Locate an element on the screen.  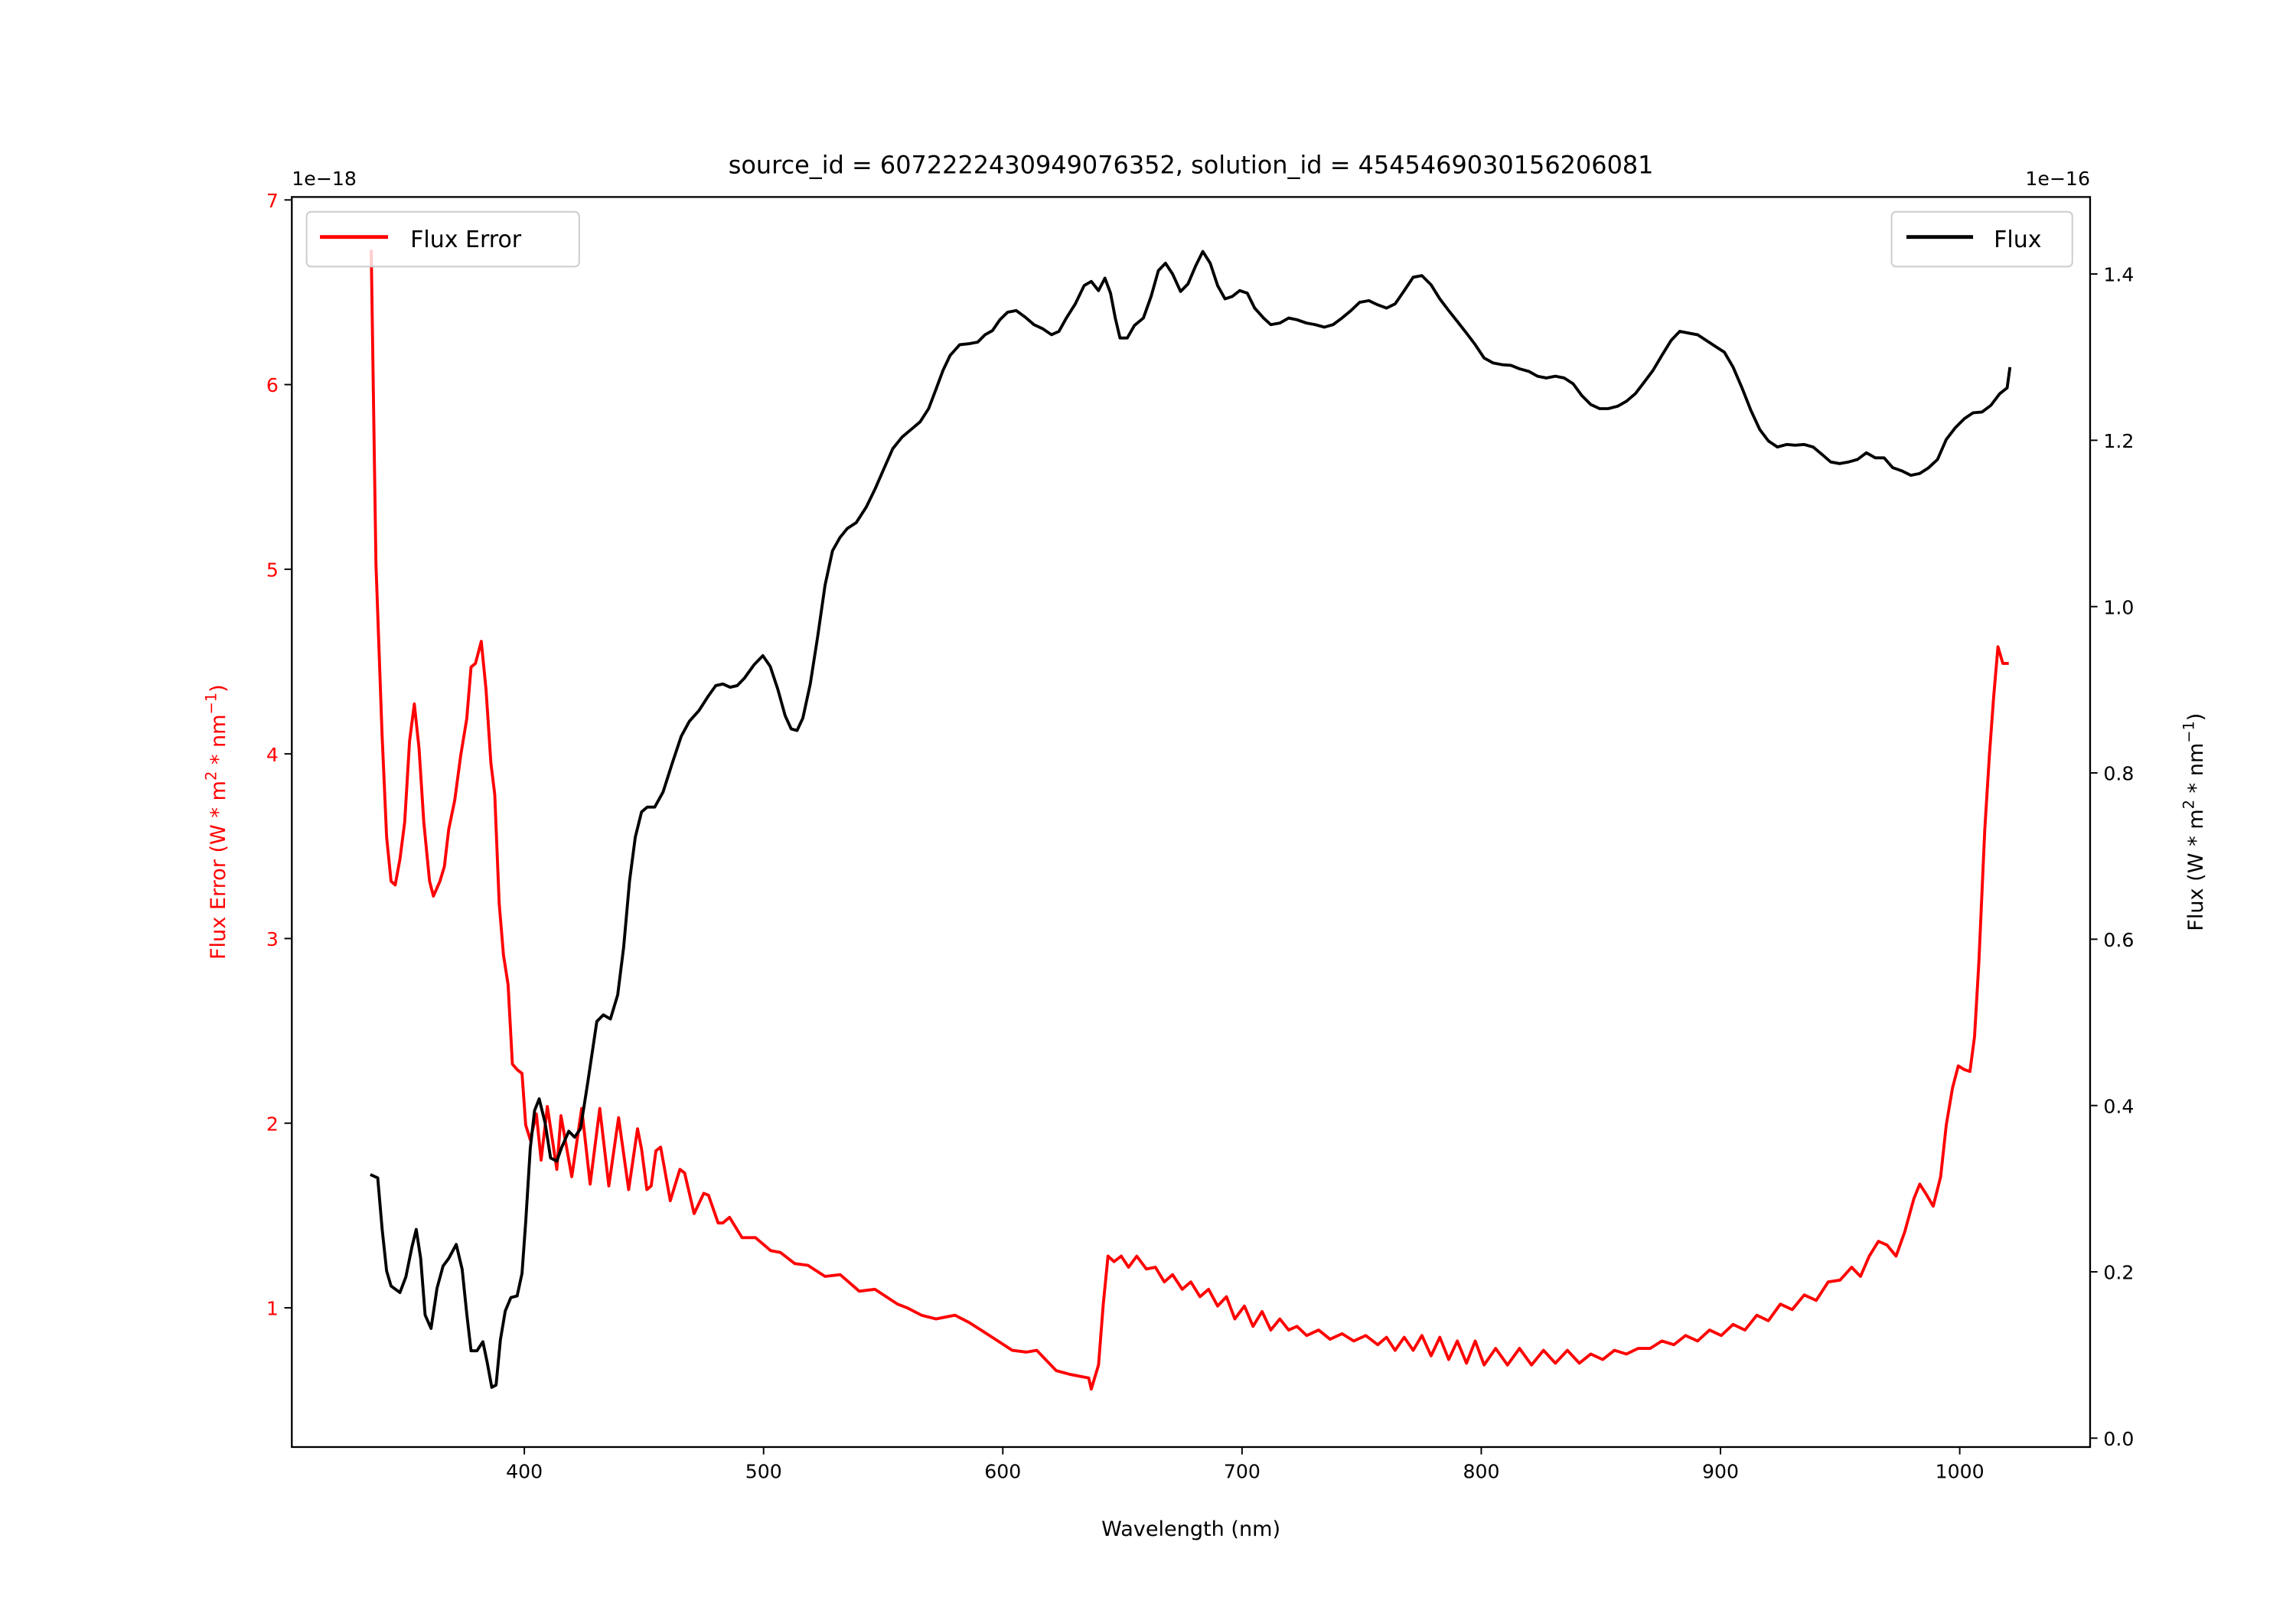
legend-flux: Flux is located at coordinates (1981, 239).